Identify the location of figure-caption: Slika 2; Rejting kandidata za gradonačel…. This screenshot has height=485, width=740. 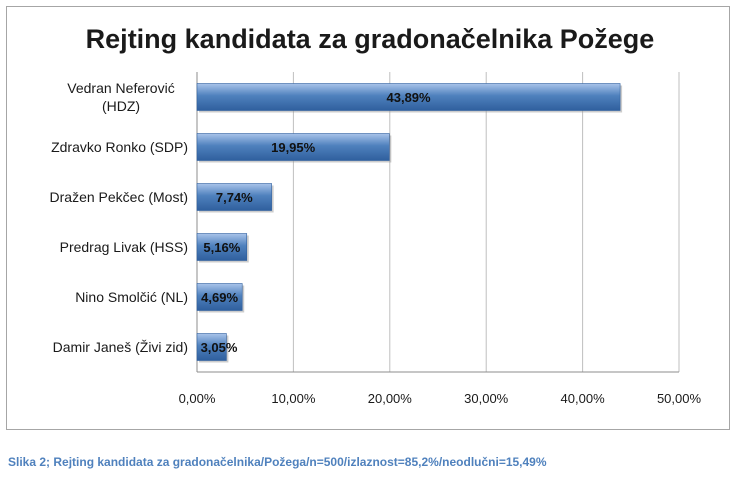
(277, 462).